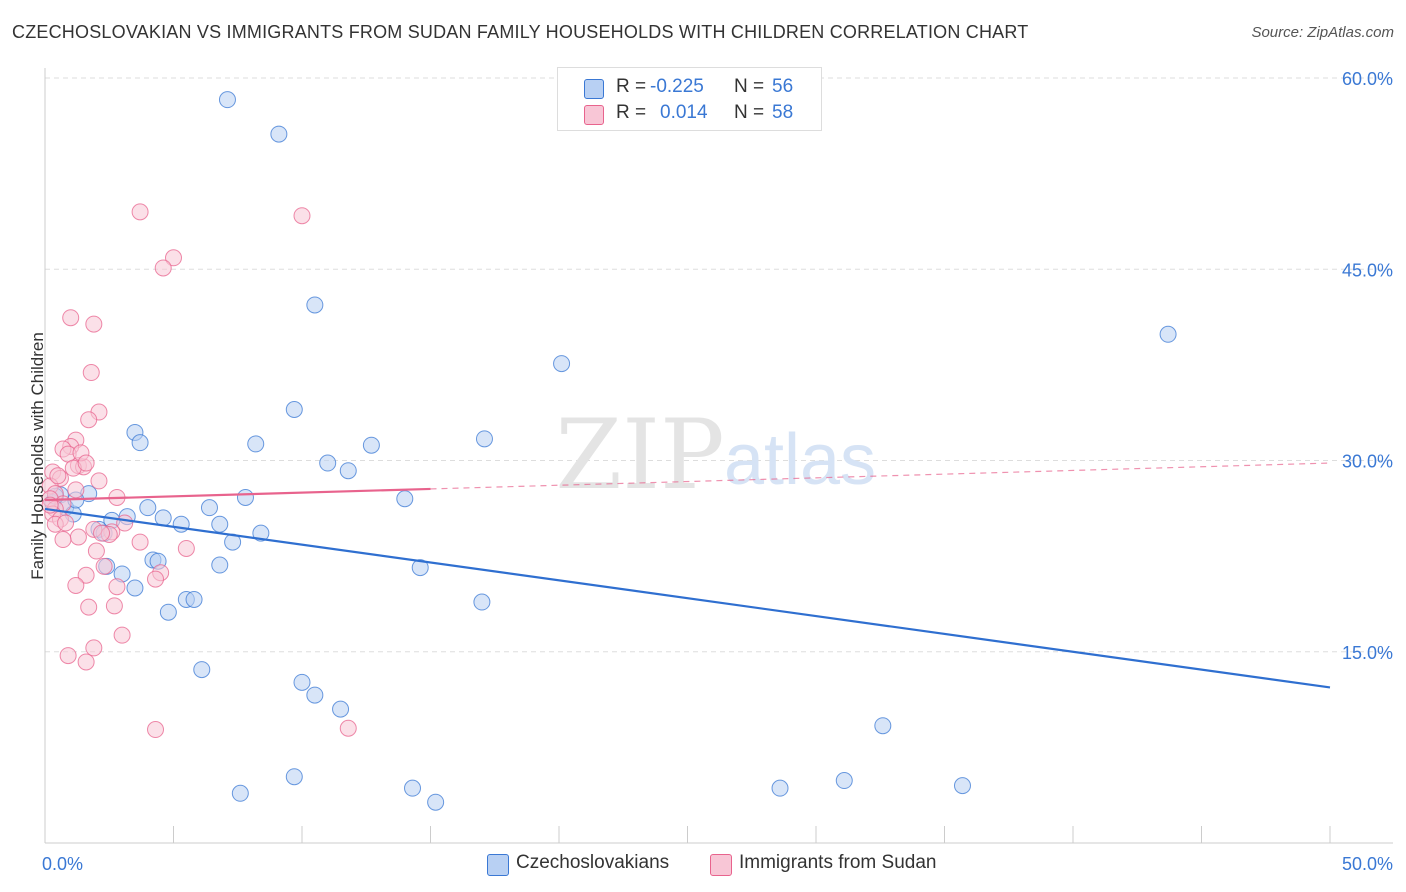 The height and width of the screenshot is (892, 1406). Describe the element at coordinates (593, 862) in the screenshot. I see `bottom-legend-label-czech: Czechoslovakians` at that location.